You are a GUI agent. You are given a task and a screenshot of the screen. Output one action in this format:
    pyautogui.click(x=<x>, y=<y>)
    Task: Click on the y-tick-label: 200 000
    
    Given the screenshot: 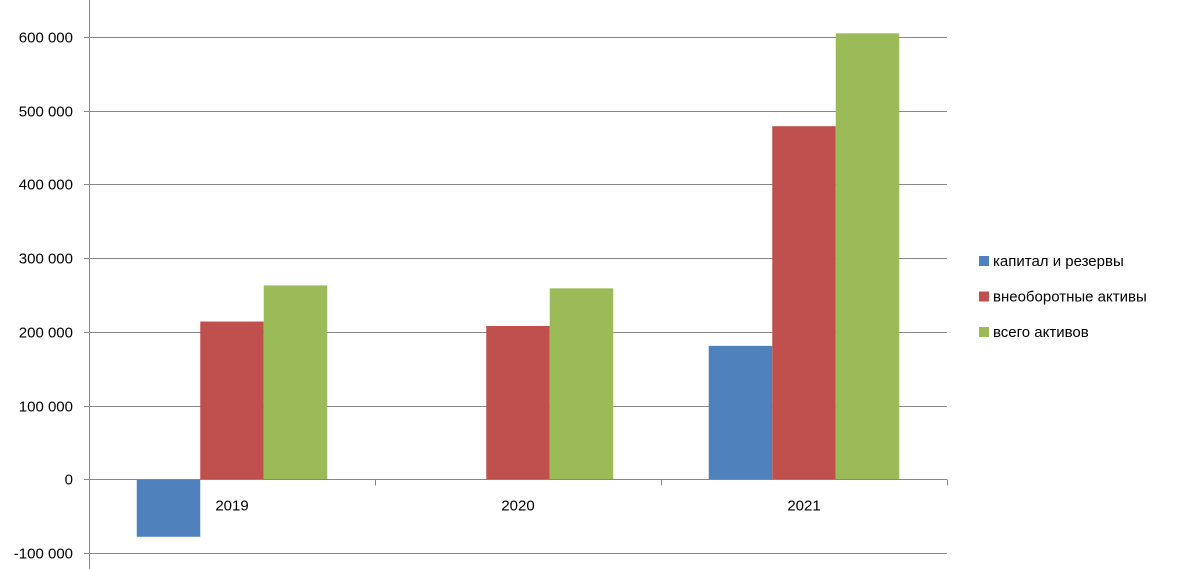 What is the action you would take?
    pyautogui.click(x=46, y=333)
    